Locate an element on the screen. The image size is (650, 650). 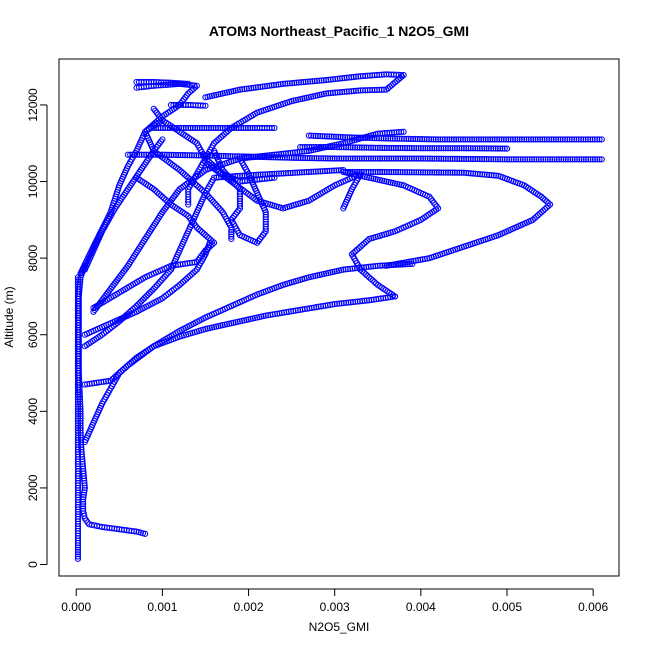
x-tick-label: 0.005 is located at coordinates (507, 607).